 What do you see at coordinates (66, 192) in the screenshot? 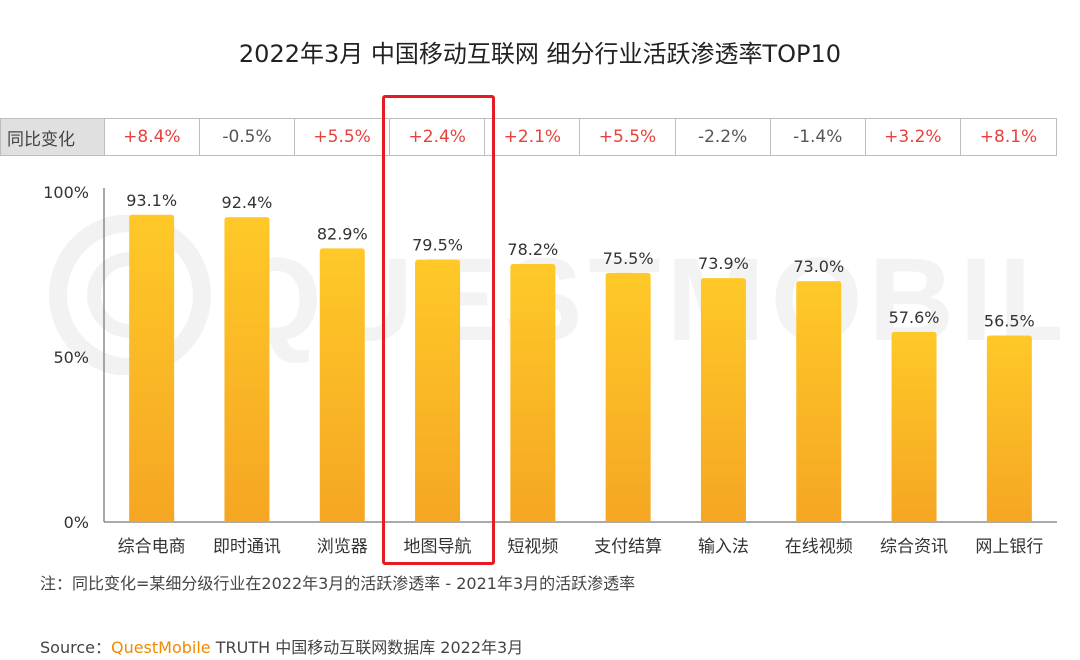
I see `y-tick-label: 100%` at bounding box center [66, 192].